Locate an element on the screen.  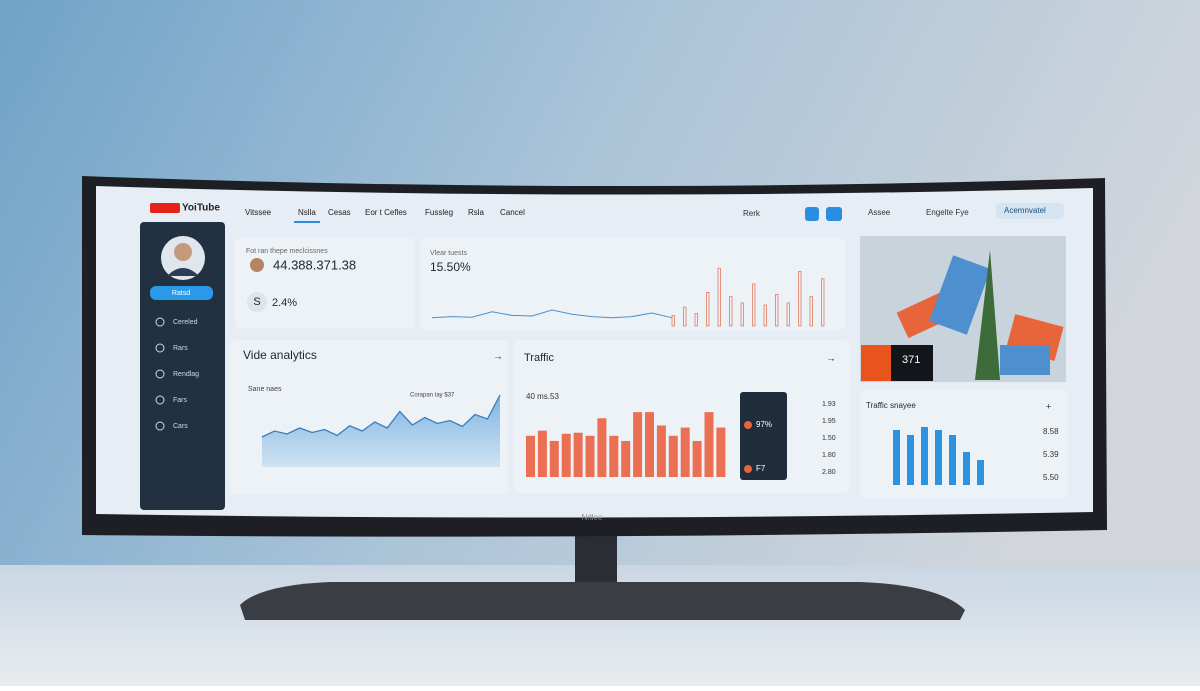
icon-button is located at coordinates (812, 214).